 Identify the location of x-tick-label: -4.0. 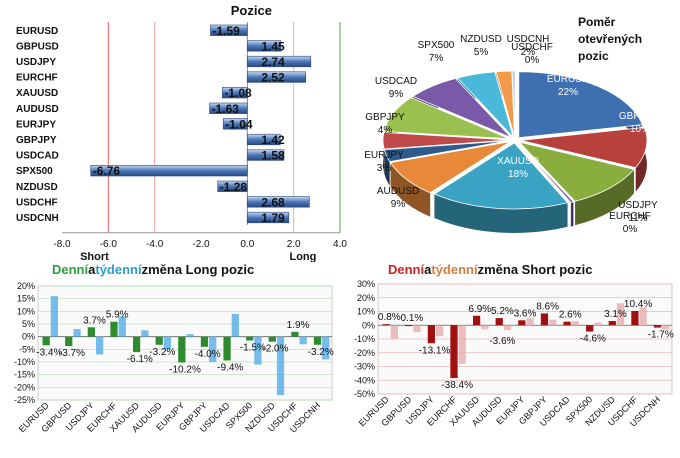
(155, 244).